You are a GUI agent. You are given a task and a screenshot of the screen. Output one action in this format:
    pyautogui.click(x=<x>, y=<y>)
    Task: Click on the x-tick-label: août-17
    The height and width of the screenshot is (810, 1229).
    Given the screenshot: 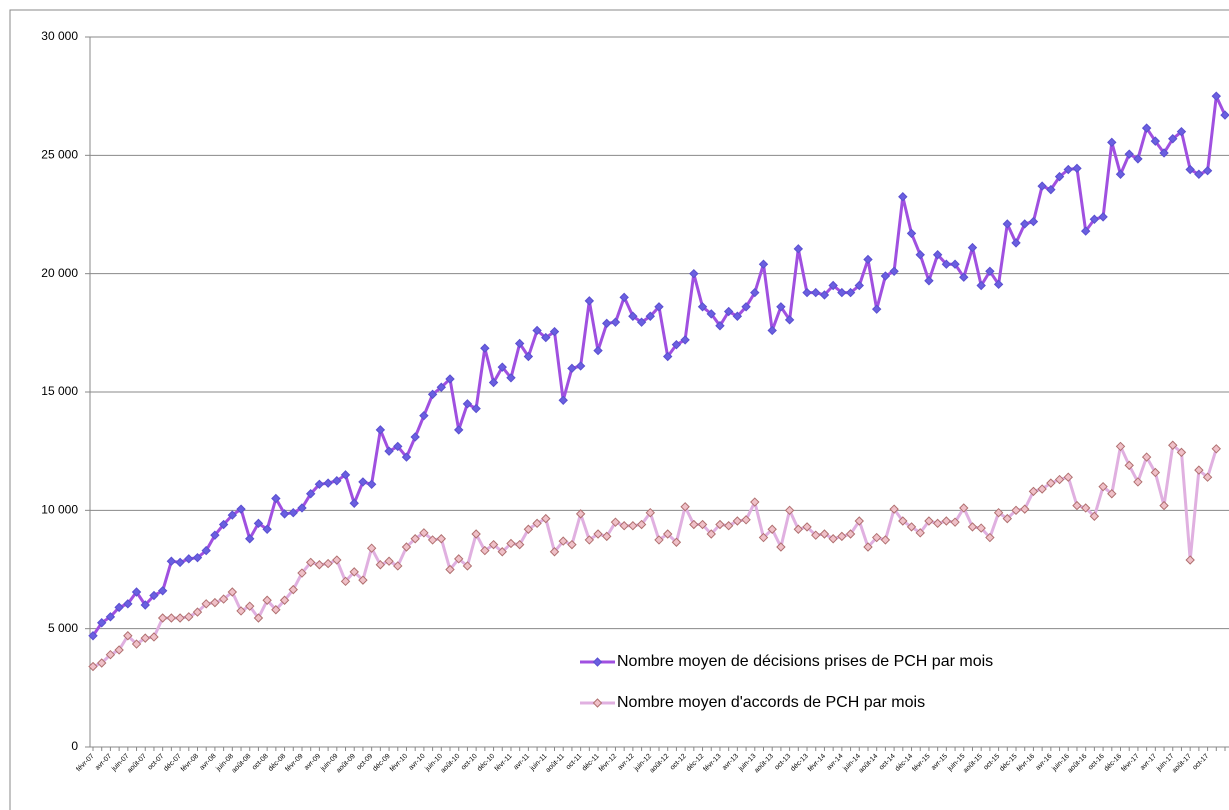 What is the action you would take?
    pyautogui.click(x=1182, y=764)
    